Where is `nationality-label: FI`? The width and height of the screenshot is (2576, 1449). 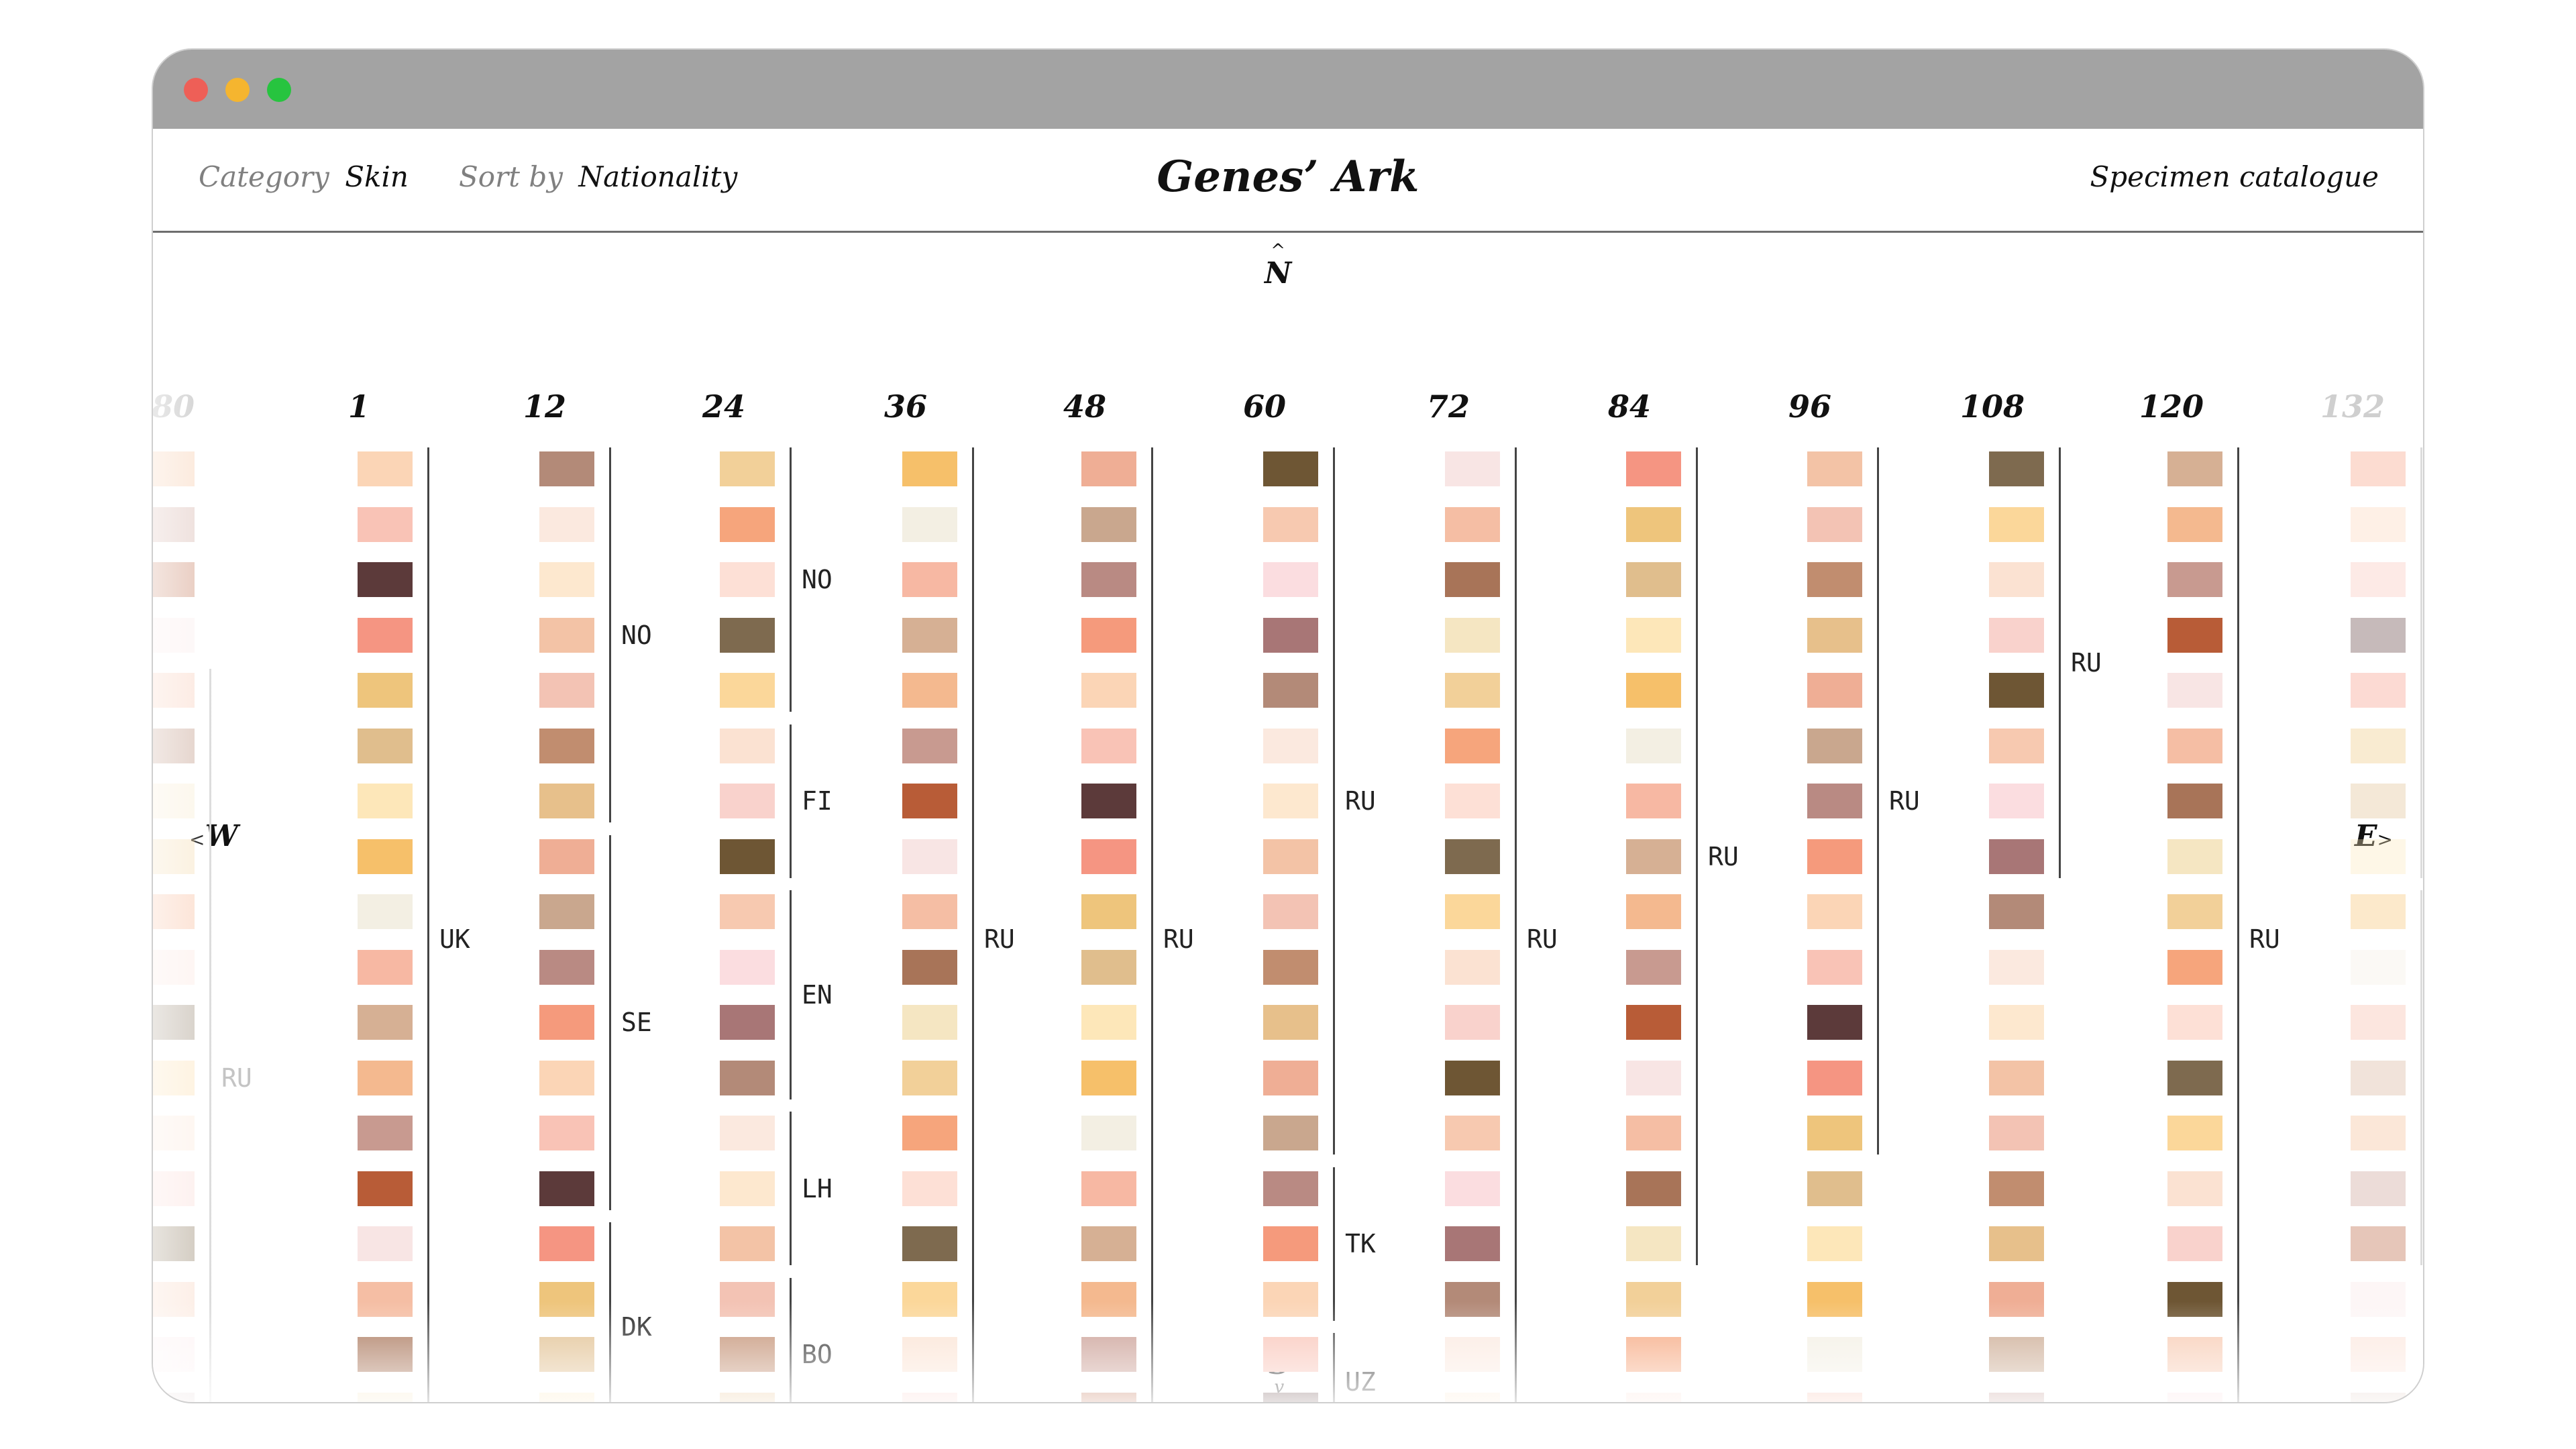
nationality-label: FI is located at coordinates (817, 801).